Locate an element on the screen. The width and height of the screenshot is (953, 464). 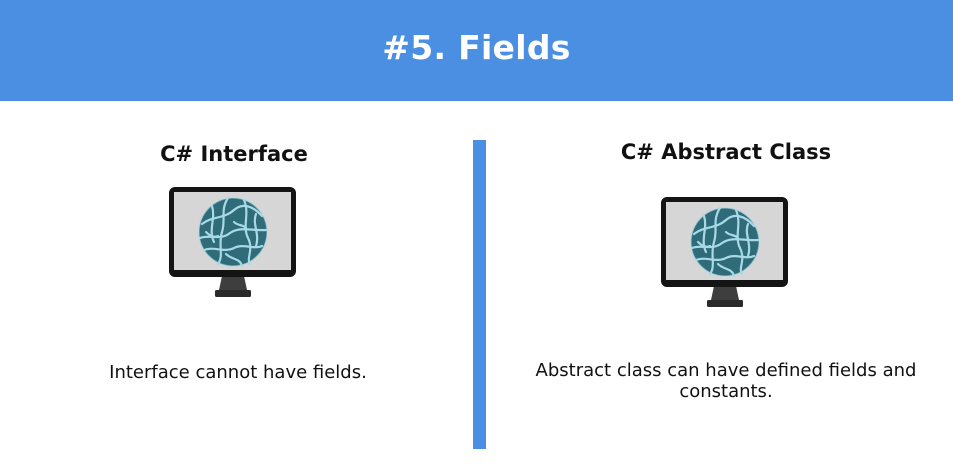
column-divider is located at coordinates (479, 294).